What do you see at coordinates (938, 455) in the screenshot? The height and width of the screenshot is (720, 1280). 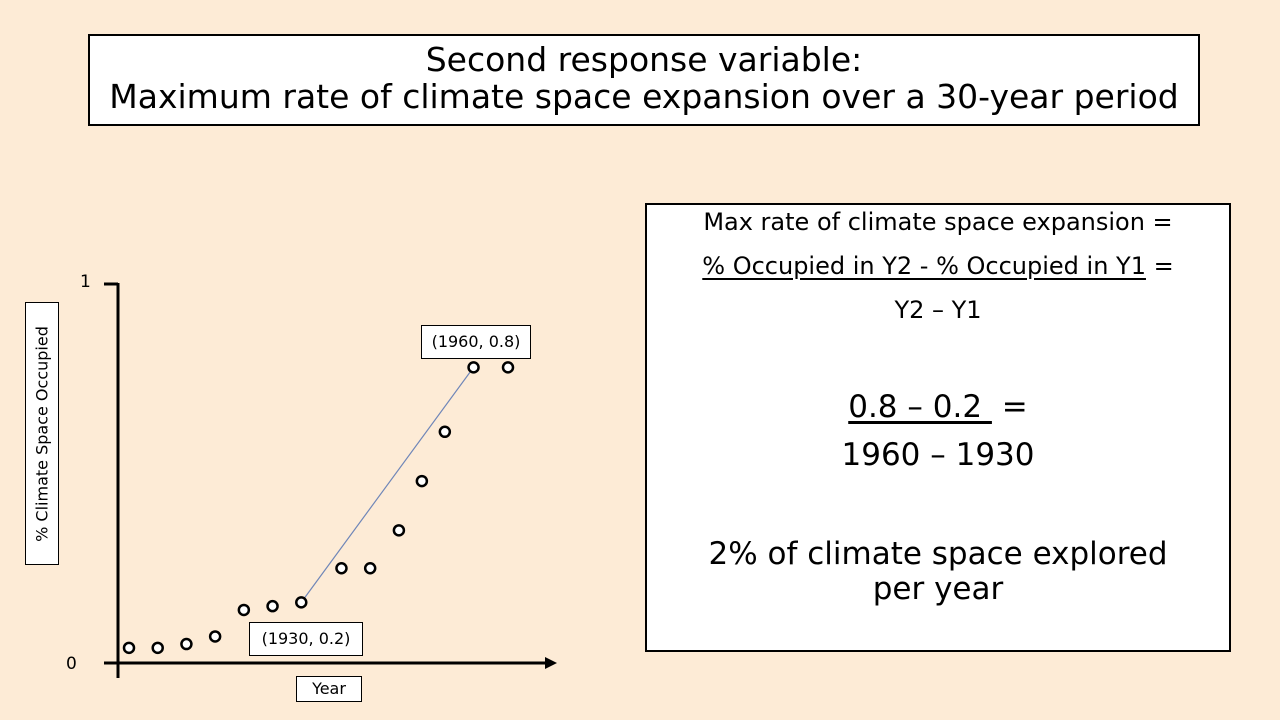 I see `formula-denominator-values: 1960 – 1930` at bounding box center [938, 455].